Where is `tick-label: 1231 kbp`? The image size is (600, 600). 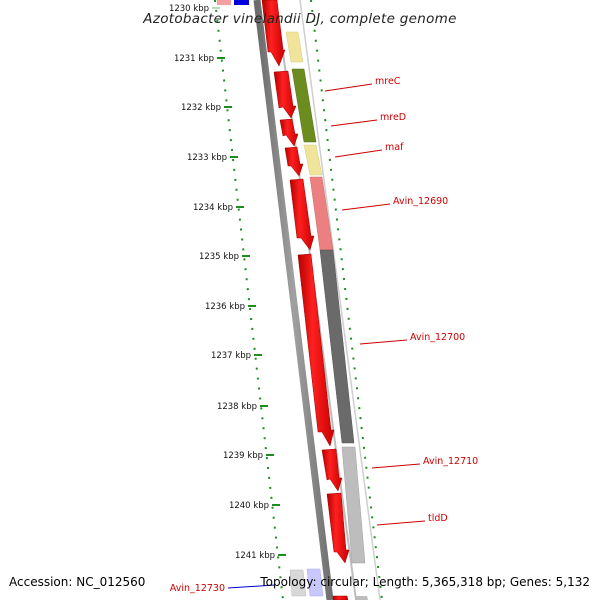 tick-label: 1231 kbp is located at coordinates (194, 59).